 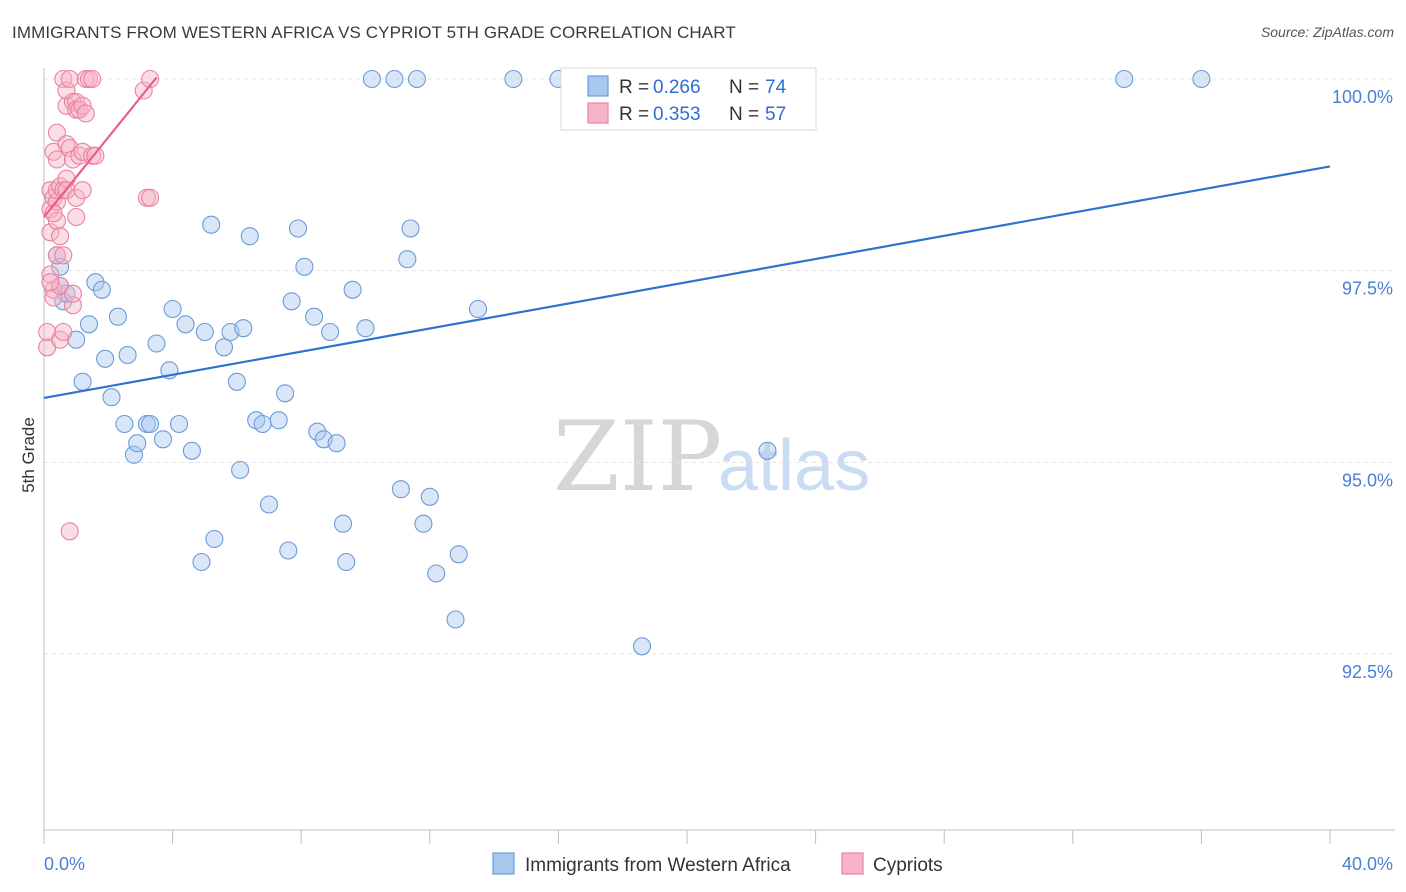 I want to click on legend-swatch-blue, so click(x=598, y=86).